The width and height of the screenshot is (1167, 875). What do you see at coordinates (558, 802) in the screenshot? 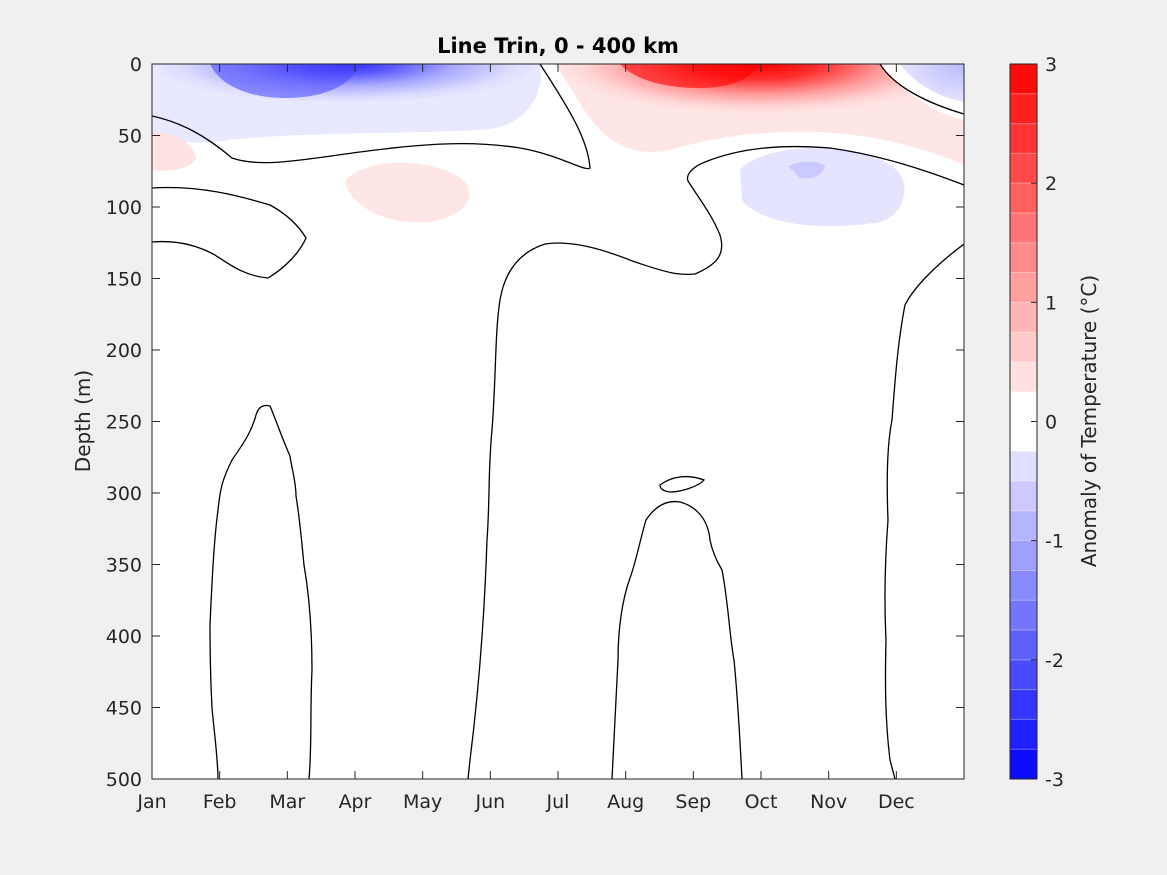
I see `x-tick-label: Jul` at bounding box center [558, 802].